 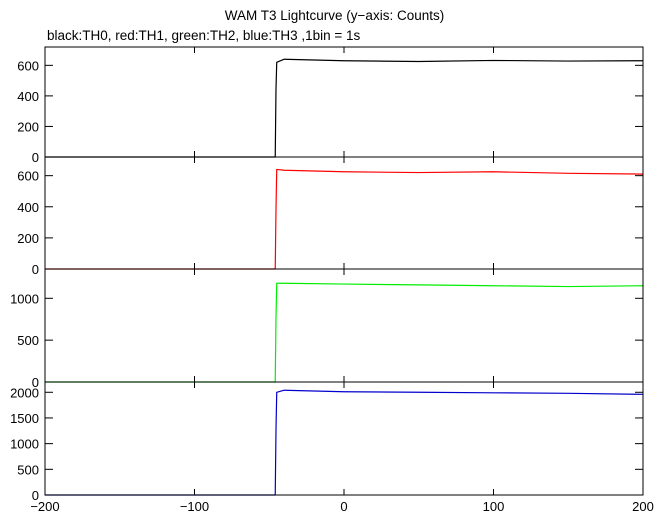 I want to click on y-tick-label: 2000, so click(x=24, y=392).